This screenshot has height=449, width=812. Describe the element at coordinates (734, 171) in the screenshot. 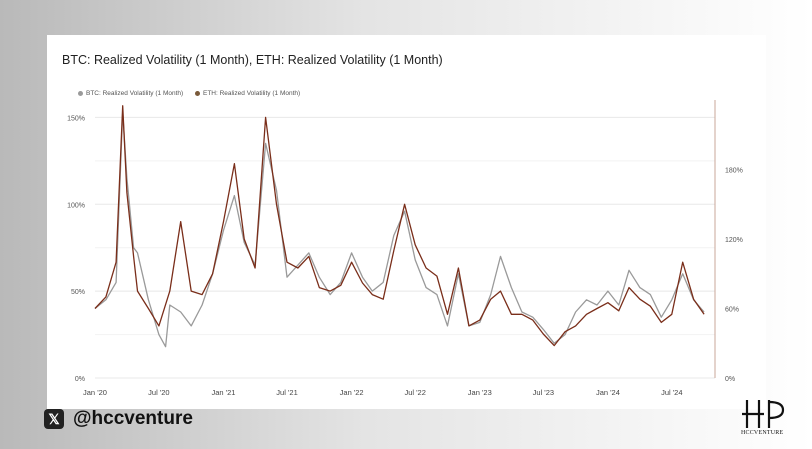

I see `y-right-tick-label: 180%` at that location.